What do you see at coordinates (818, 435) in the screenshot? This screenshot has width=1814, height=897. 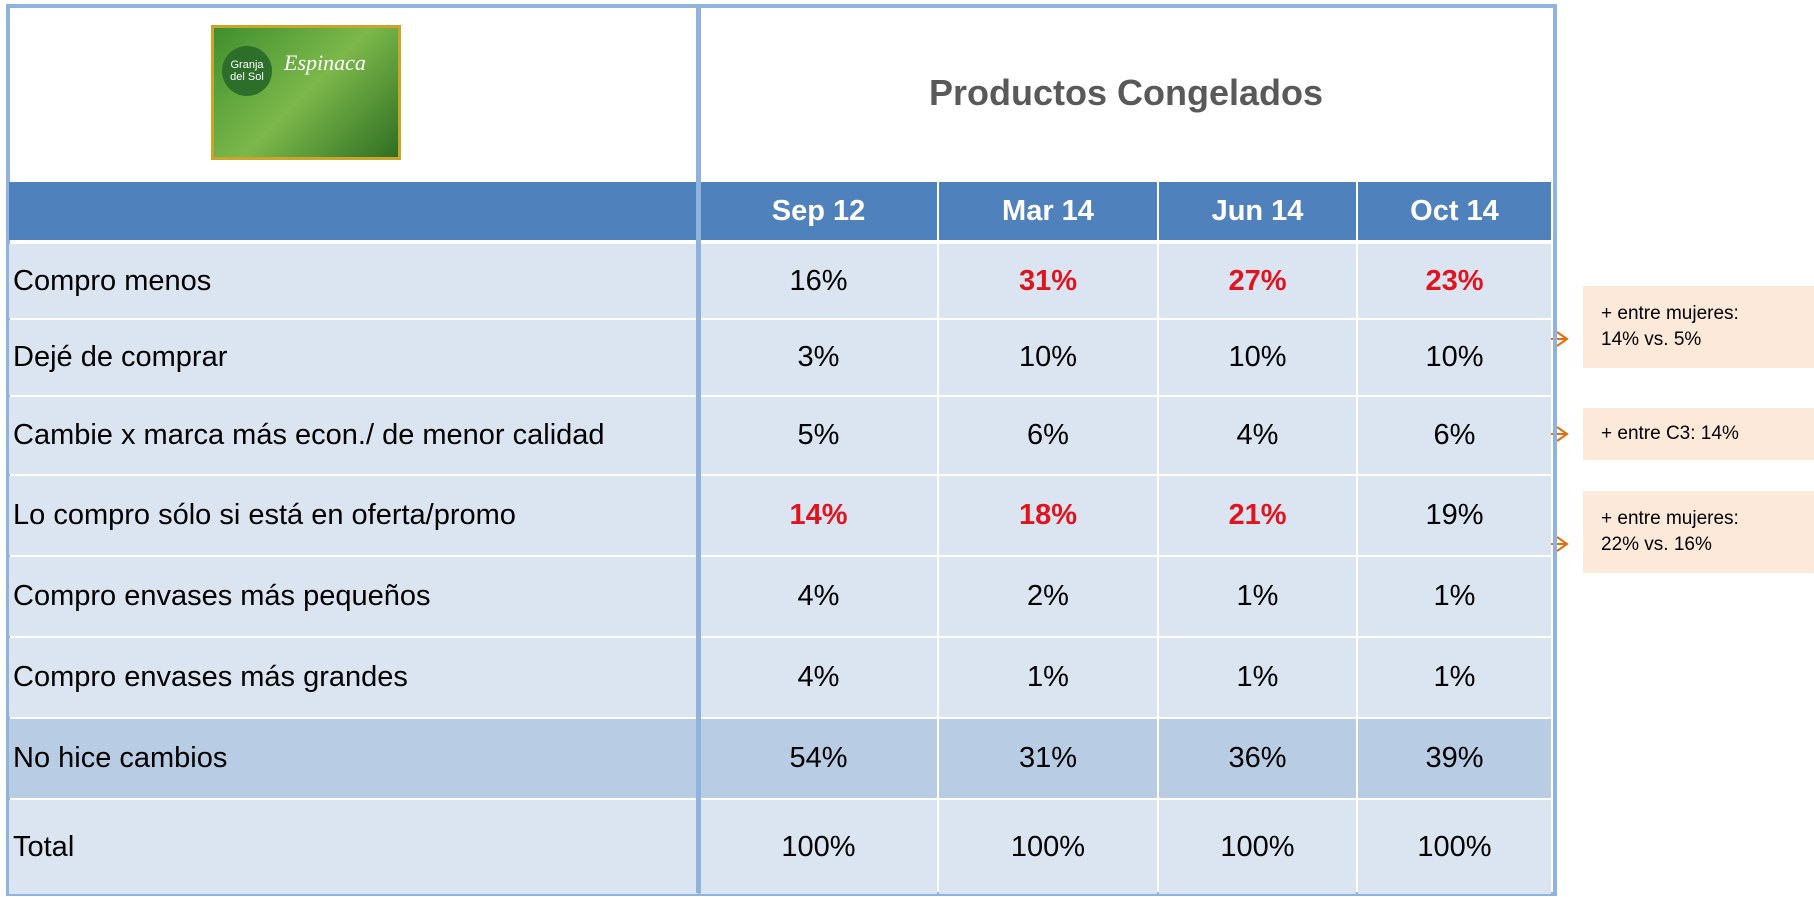 I see `cell: 5%` at bounding box center [818, 435].